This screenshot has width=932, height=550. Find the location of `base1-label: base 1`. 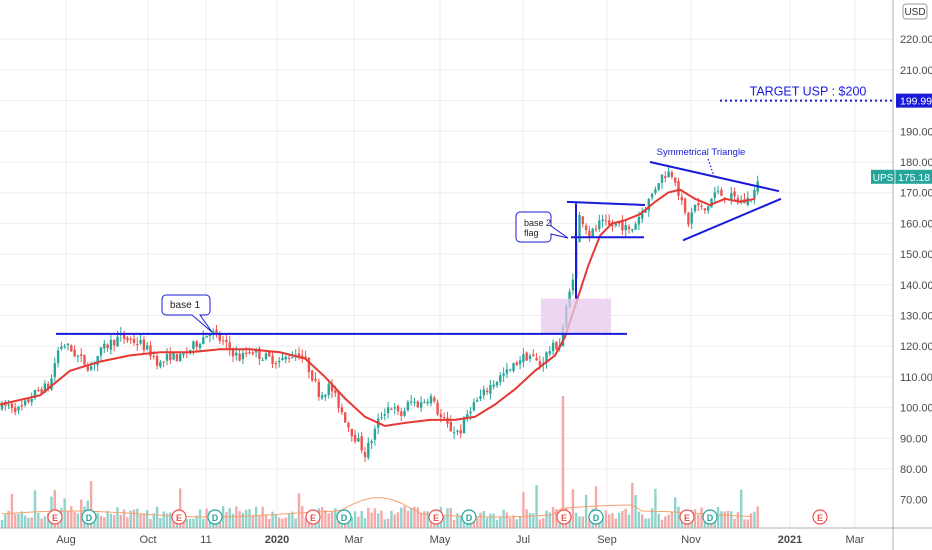

base1-label: base 1 is located at coordinates (185, 305).